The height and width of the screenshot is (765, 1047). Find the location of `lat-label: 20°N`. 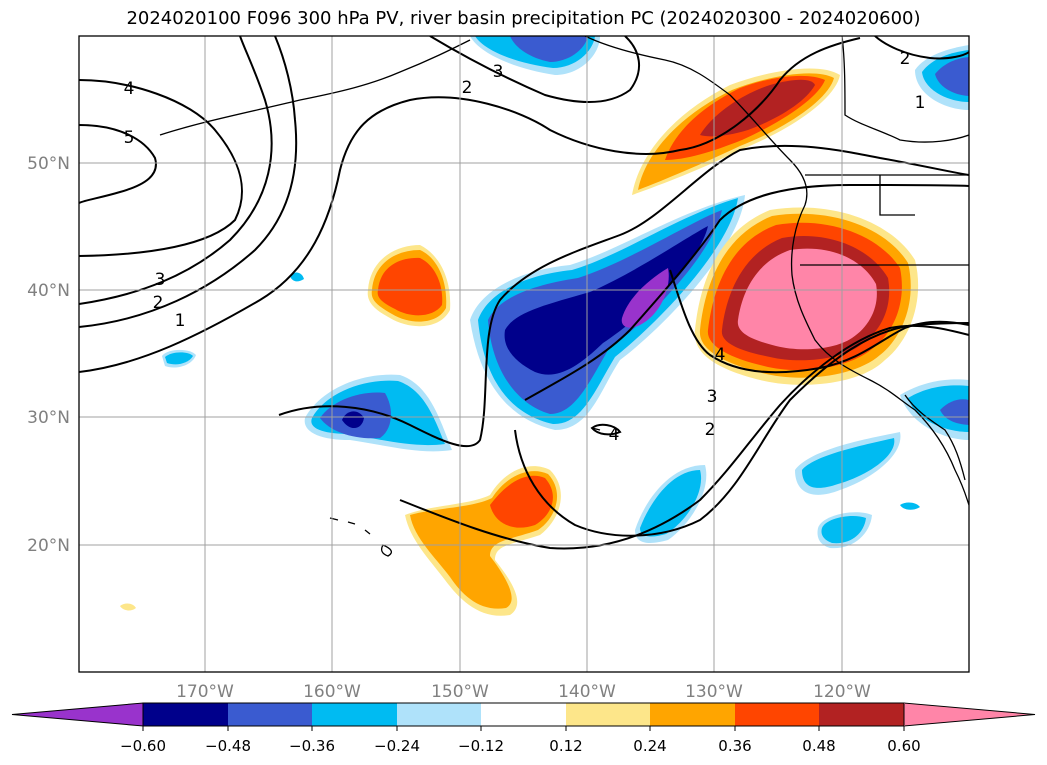

lat-label: 20°N is located at coordinates (48, 546).